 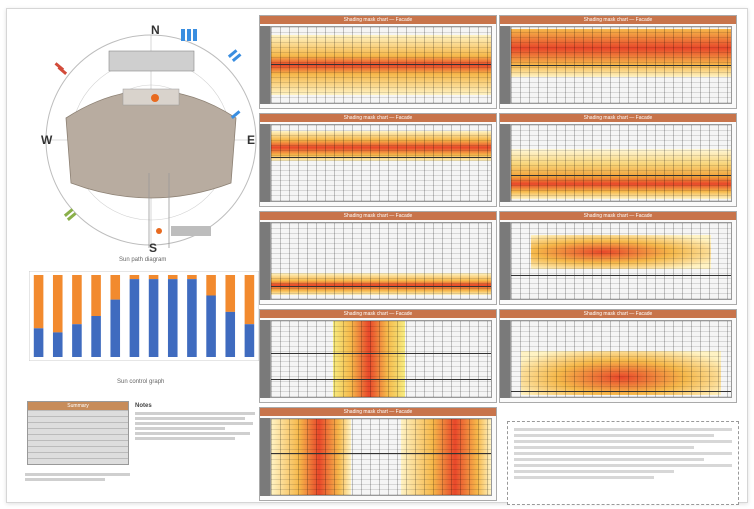 What do you see at coordinates (378, 62) in the screenshot?
I see `shading-panel-1: Shading mask chart — Facade` at bounding box center [378, 62].